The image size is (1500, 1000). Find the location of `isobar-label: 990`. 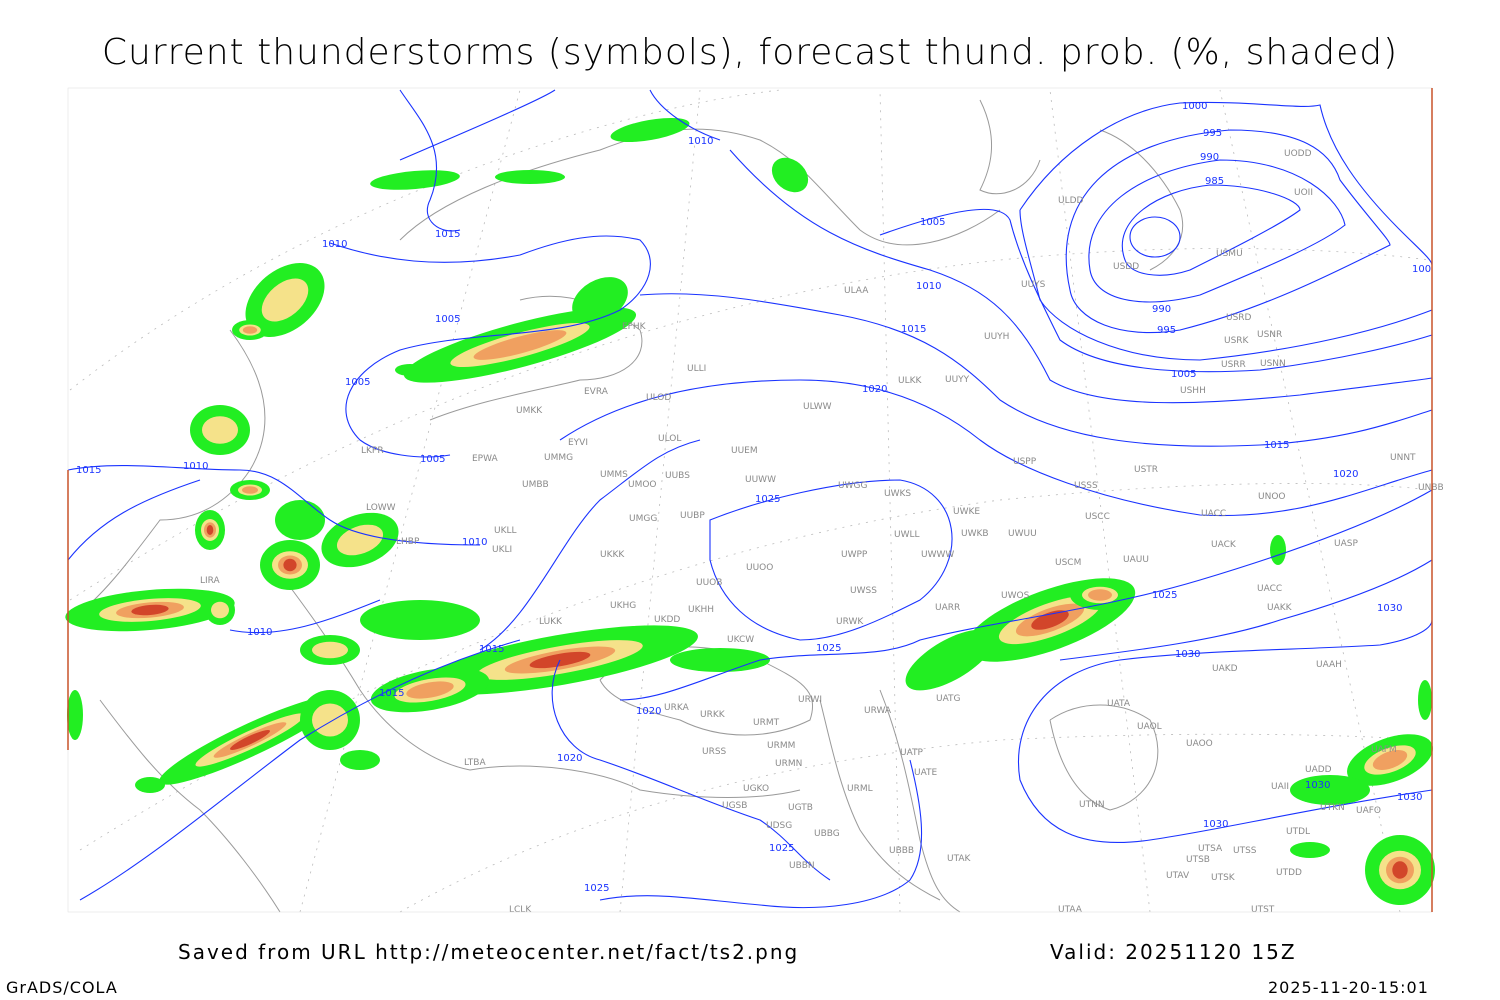

isobar-label: 990 is located at coordinates (1209, 157).